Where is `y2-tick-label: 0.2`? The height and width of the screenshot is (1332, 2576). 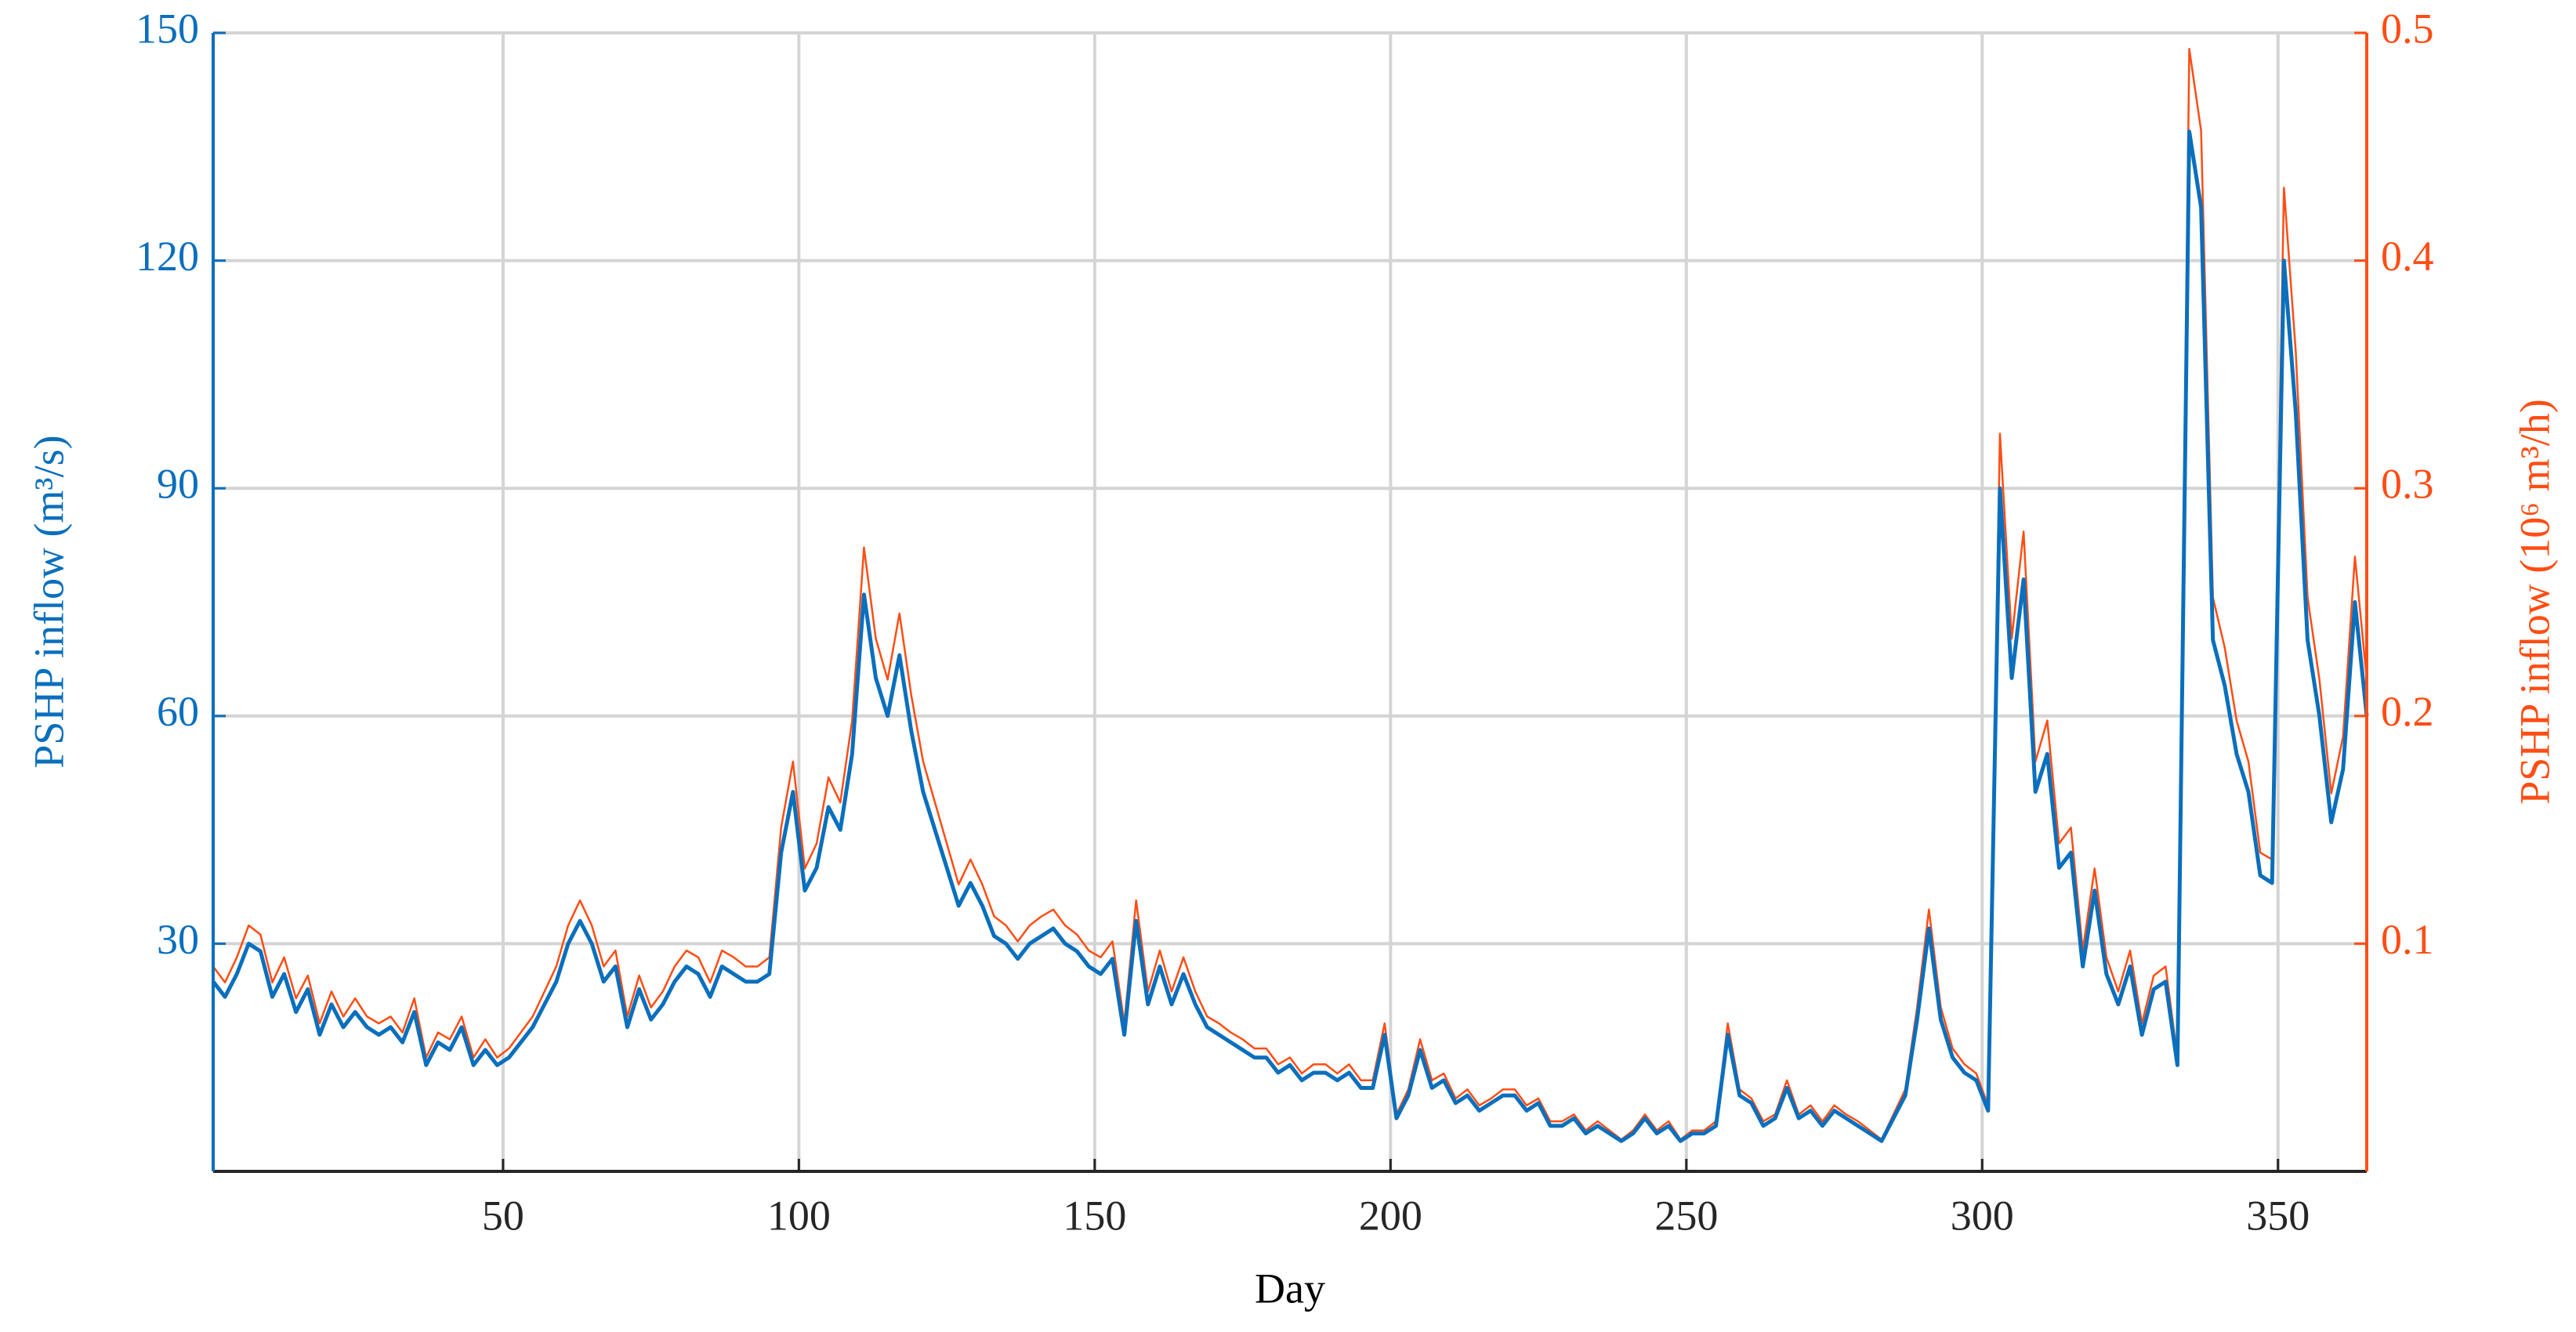
y2-tick-label: 0.2 is located at coordinates (2407, 711).